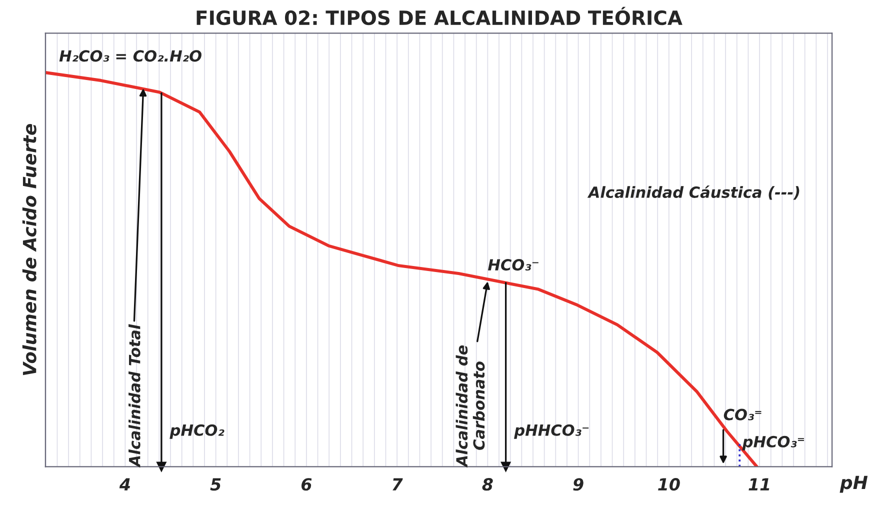  I want to click on annotation: CO₃⁼, so click(743, 414).